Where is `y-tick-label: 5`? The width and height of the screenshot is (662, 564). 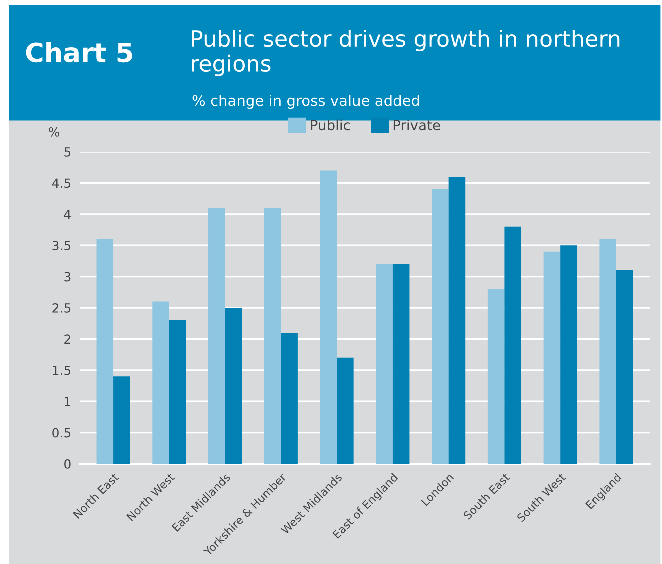 y-tick-label: 5 is located at coordinates (67, 152).